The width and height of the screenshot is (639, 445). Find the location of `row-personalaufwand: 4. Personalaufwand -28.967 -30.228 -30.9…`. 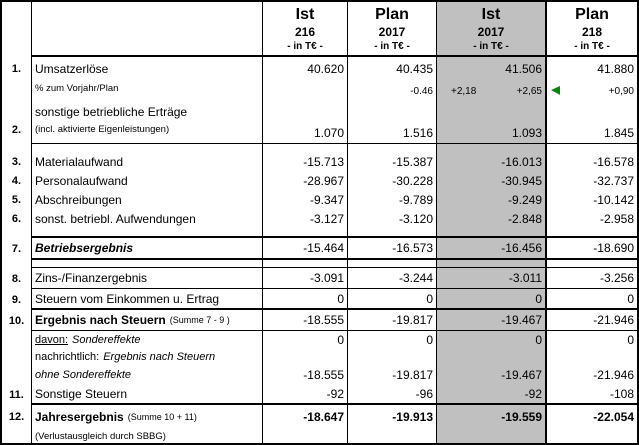

row-personalaufwand: 4. Personalaufwand -28.967 -30.228 -30.9… is located at coordinates (319, 180).